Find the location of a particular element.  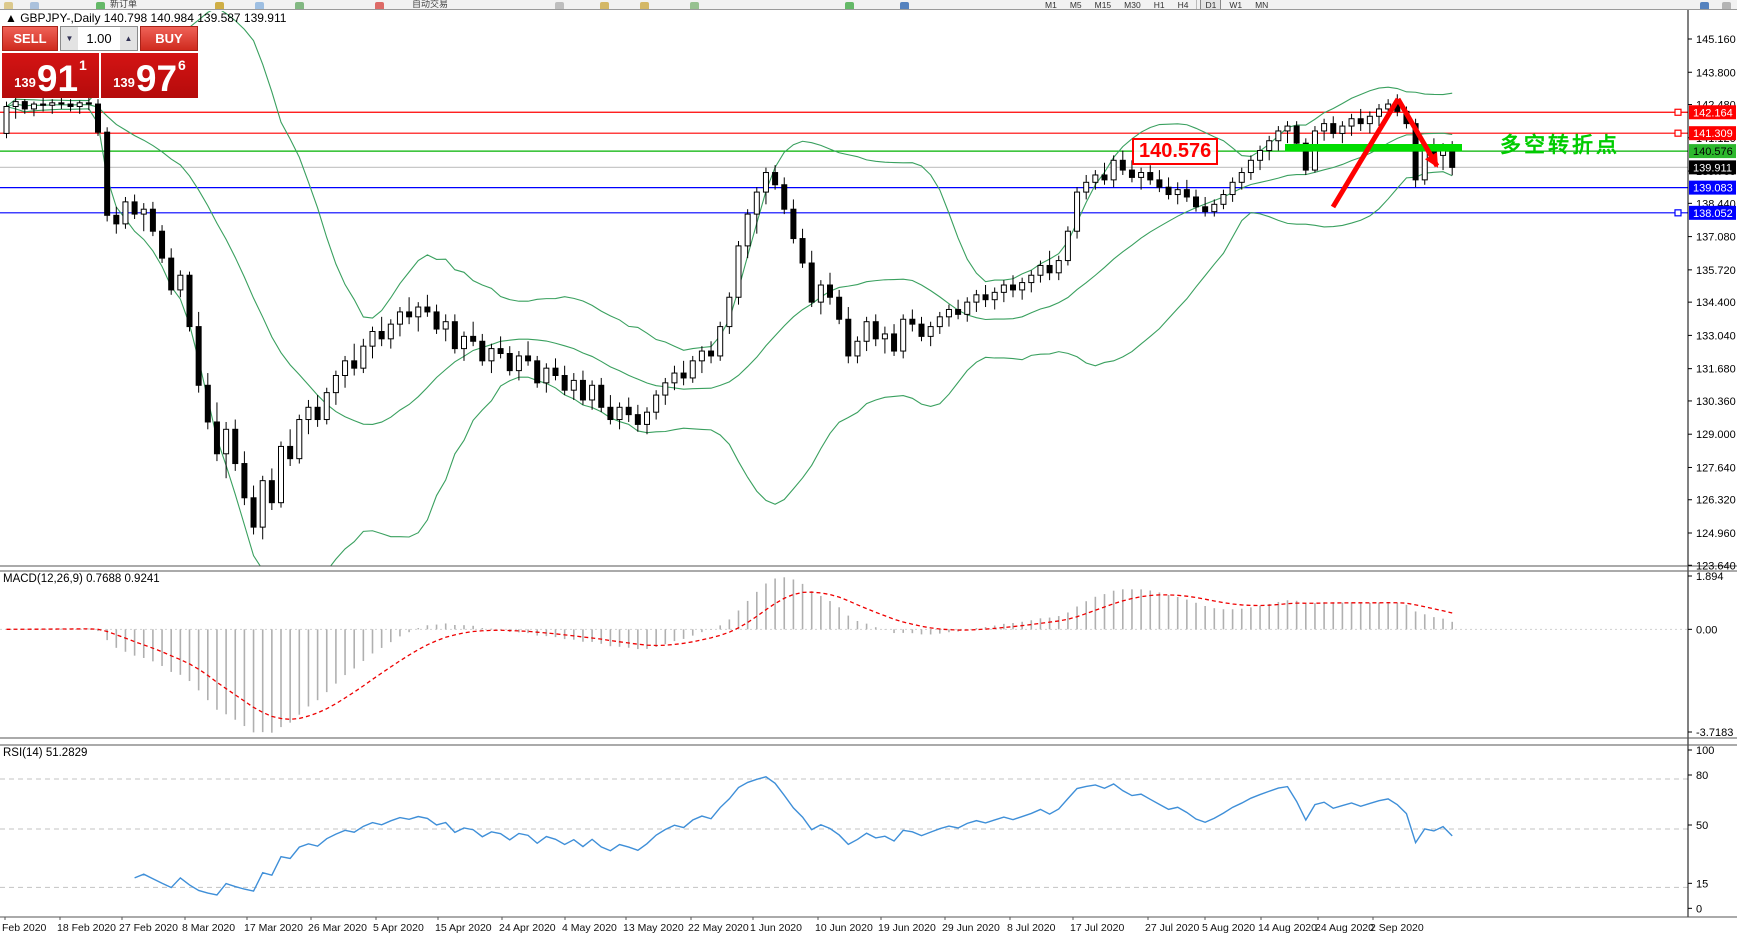

price-tag is located at coordinates (1712, 112).